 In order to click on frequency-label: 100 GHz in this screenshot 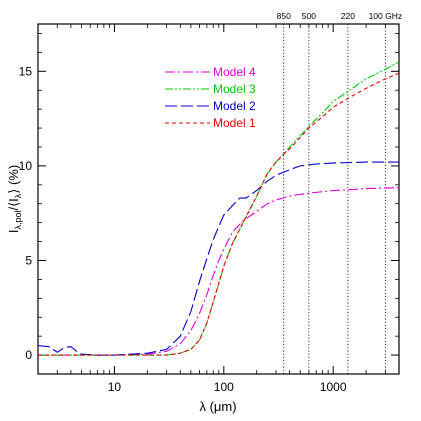, I will do `click(386, 16)`.